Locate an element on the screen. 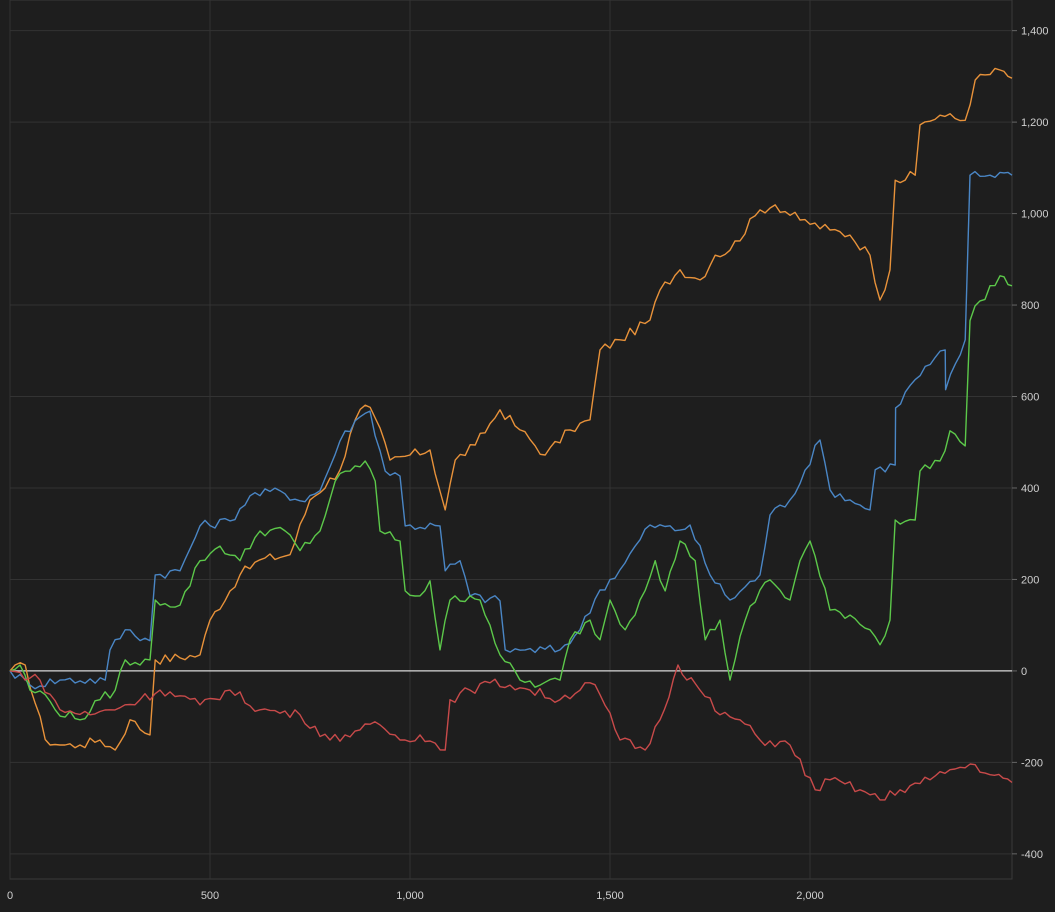  y-tick-label: 600 is located at coordinates (1030, 398).